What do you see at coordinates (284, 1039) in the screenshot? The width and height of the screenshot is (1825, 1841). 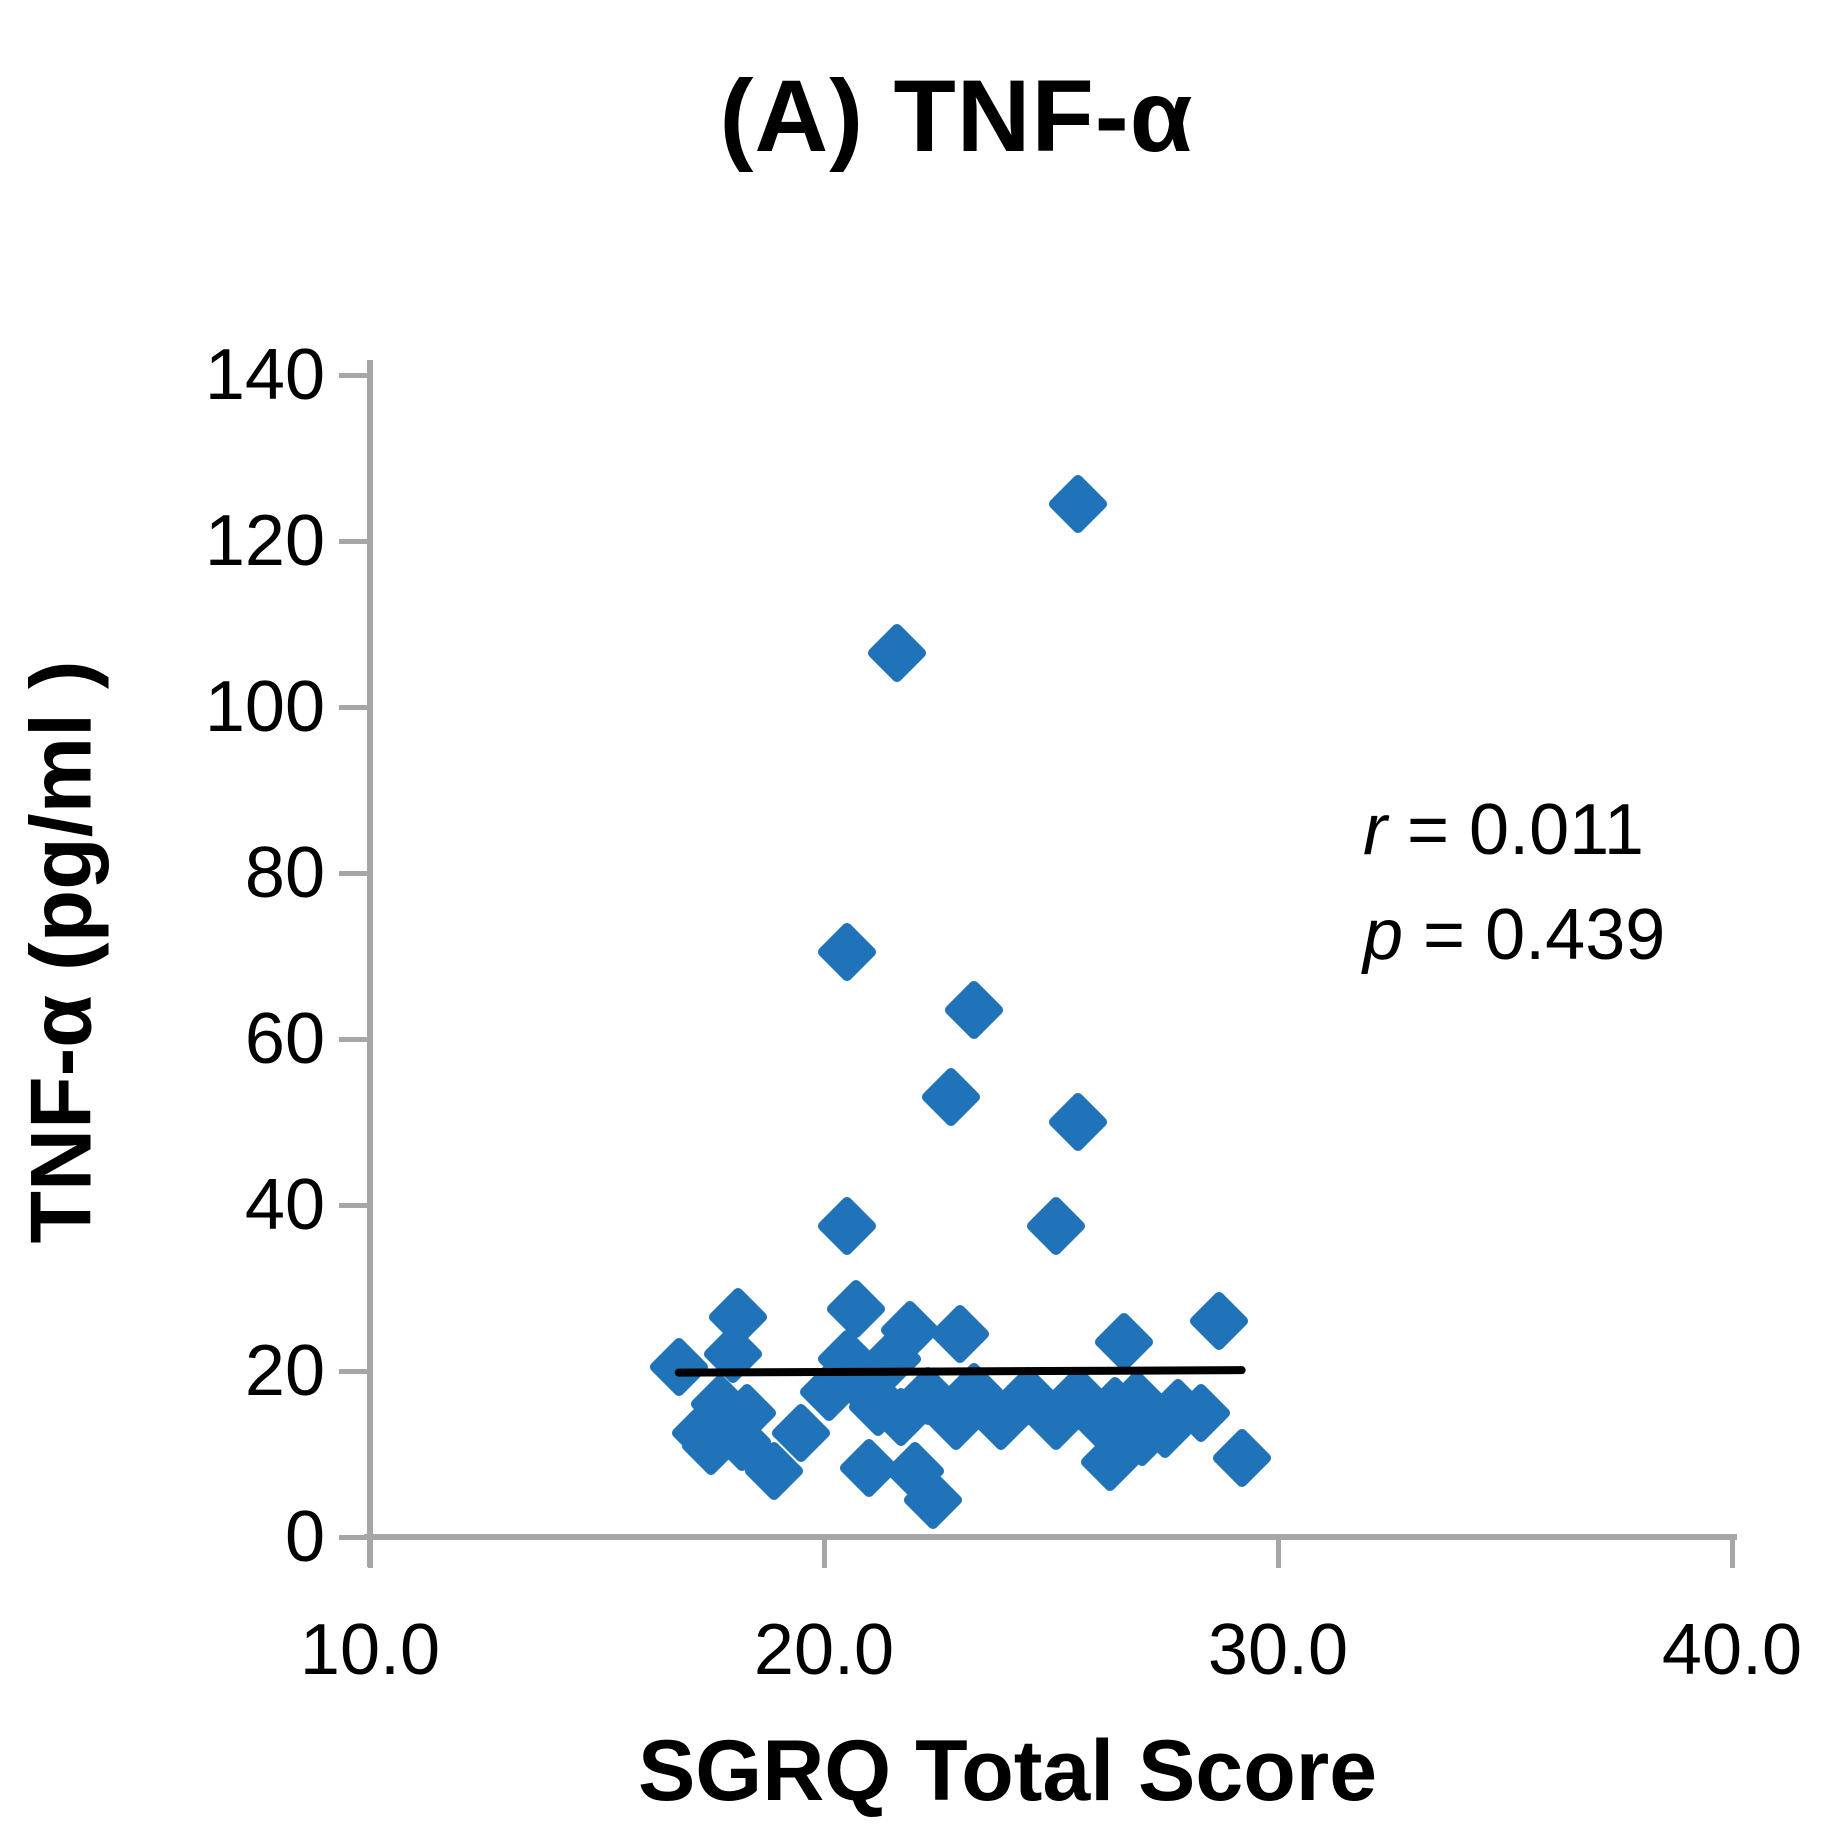 I see `y-tick-label: 60` at bounding box center [284, 1039].